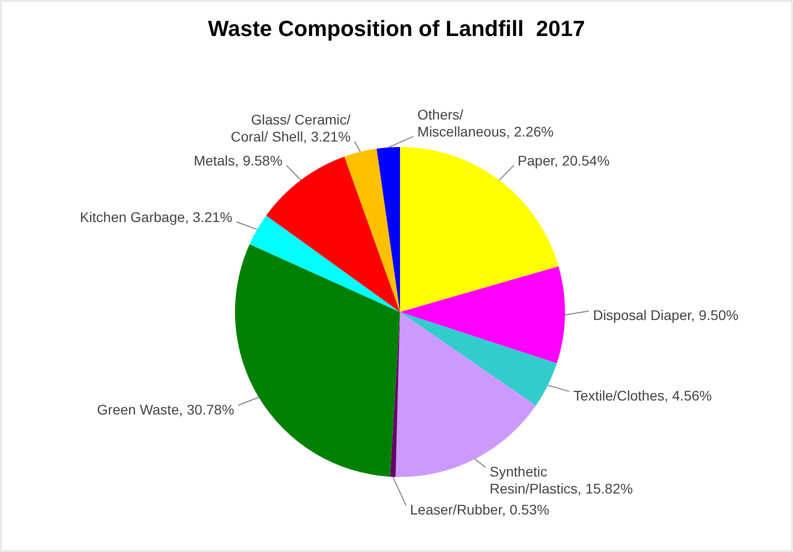 Image resolution: width=793 pixels, height=552 pixels. What do you see at coordinates (396, 28) in the screenshot?
I see `chart-title: Waste Composition of Landfill 2017` at bounding box center [396, 28].